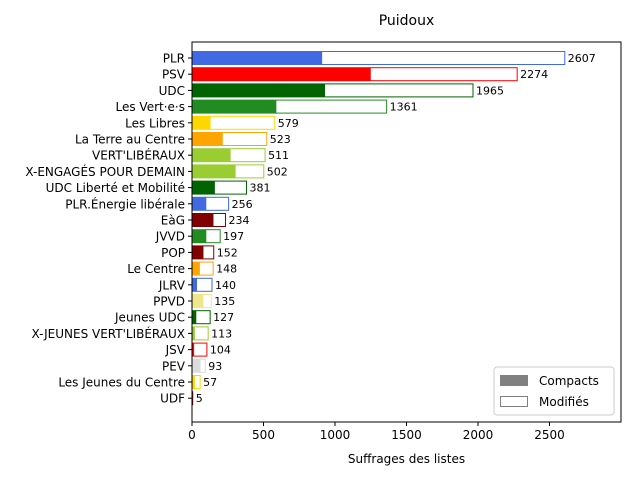  What do you see at coordinates (404, 107) in the screenshot?
I see `value-label: 1361` at bounding box center [404, 107].